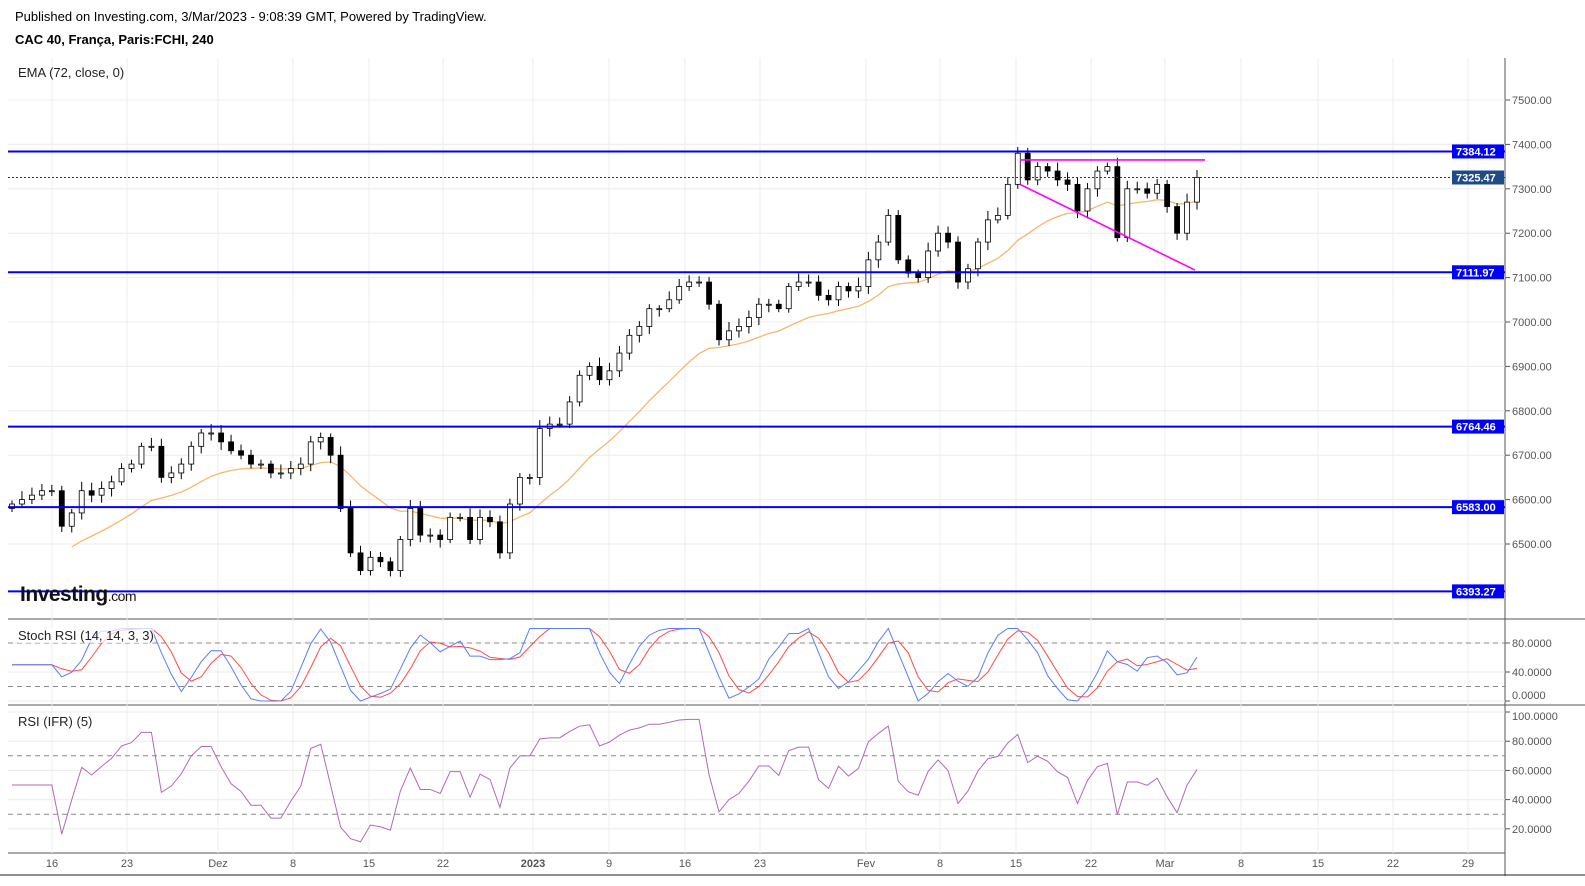  Describe the element at coordinates (1532, 771) in the screenshot. I see `y-tick-label: 60.0000` at that location.